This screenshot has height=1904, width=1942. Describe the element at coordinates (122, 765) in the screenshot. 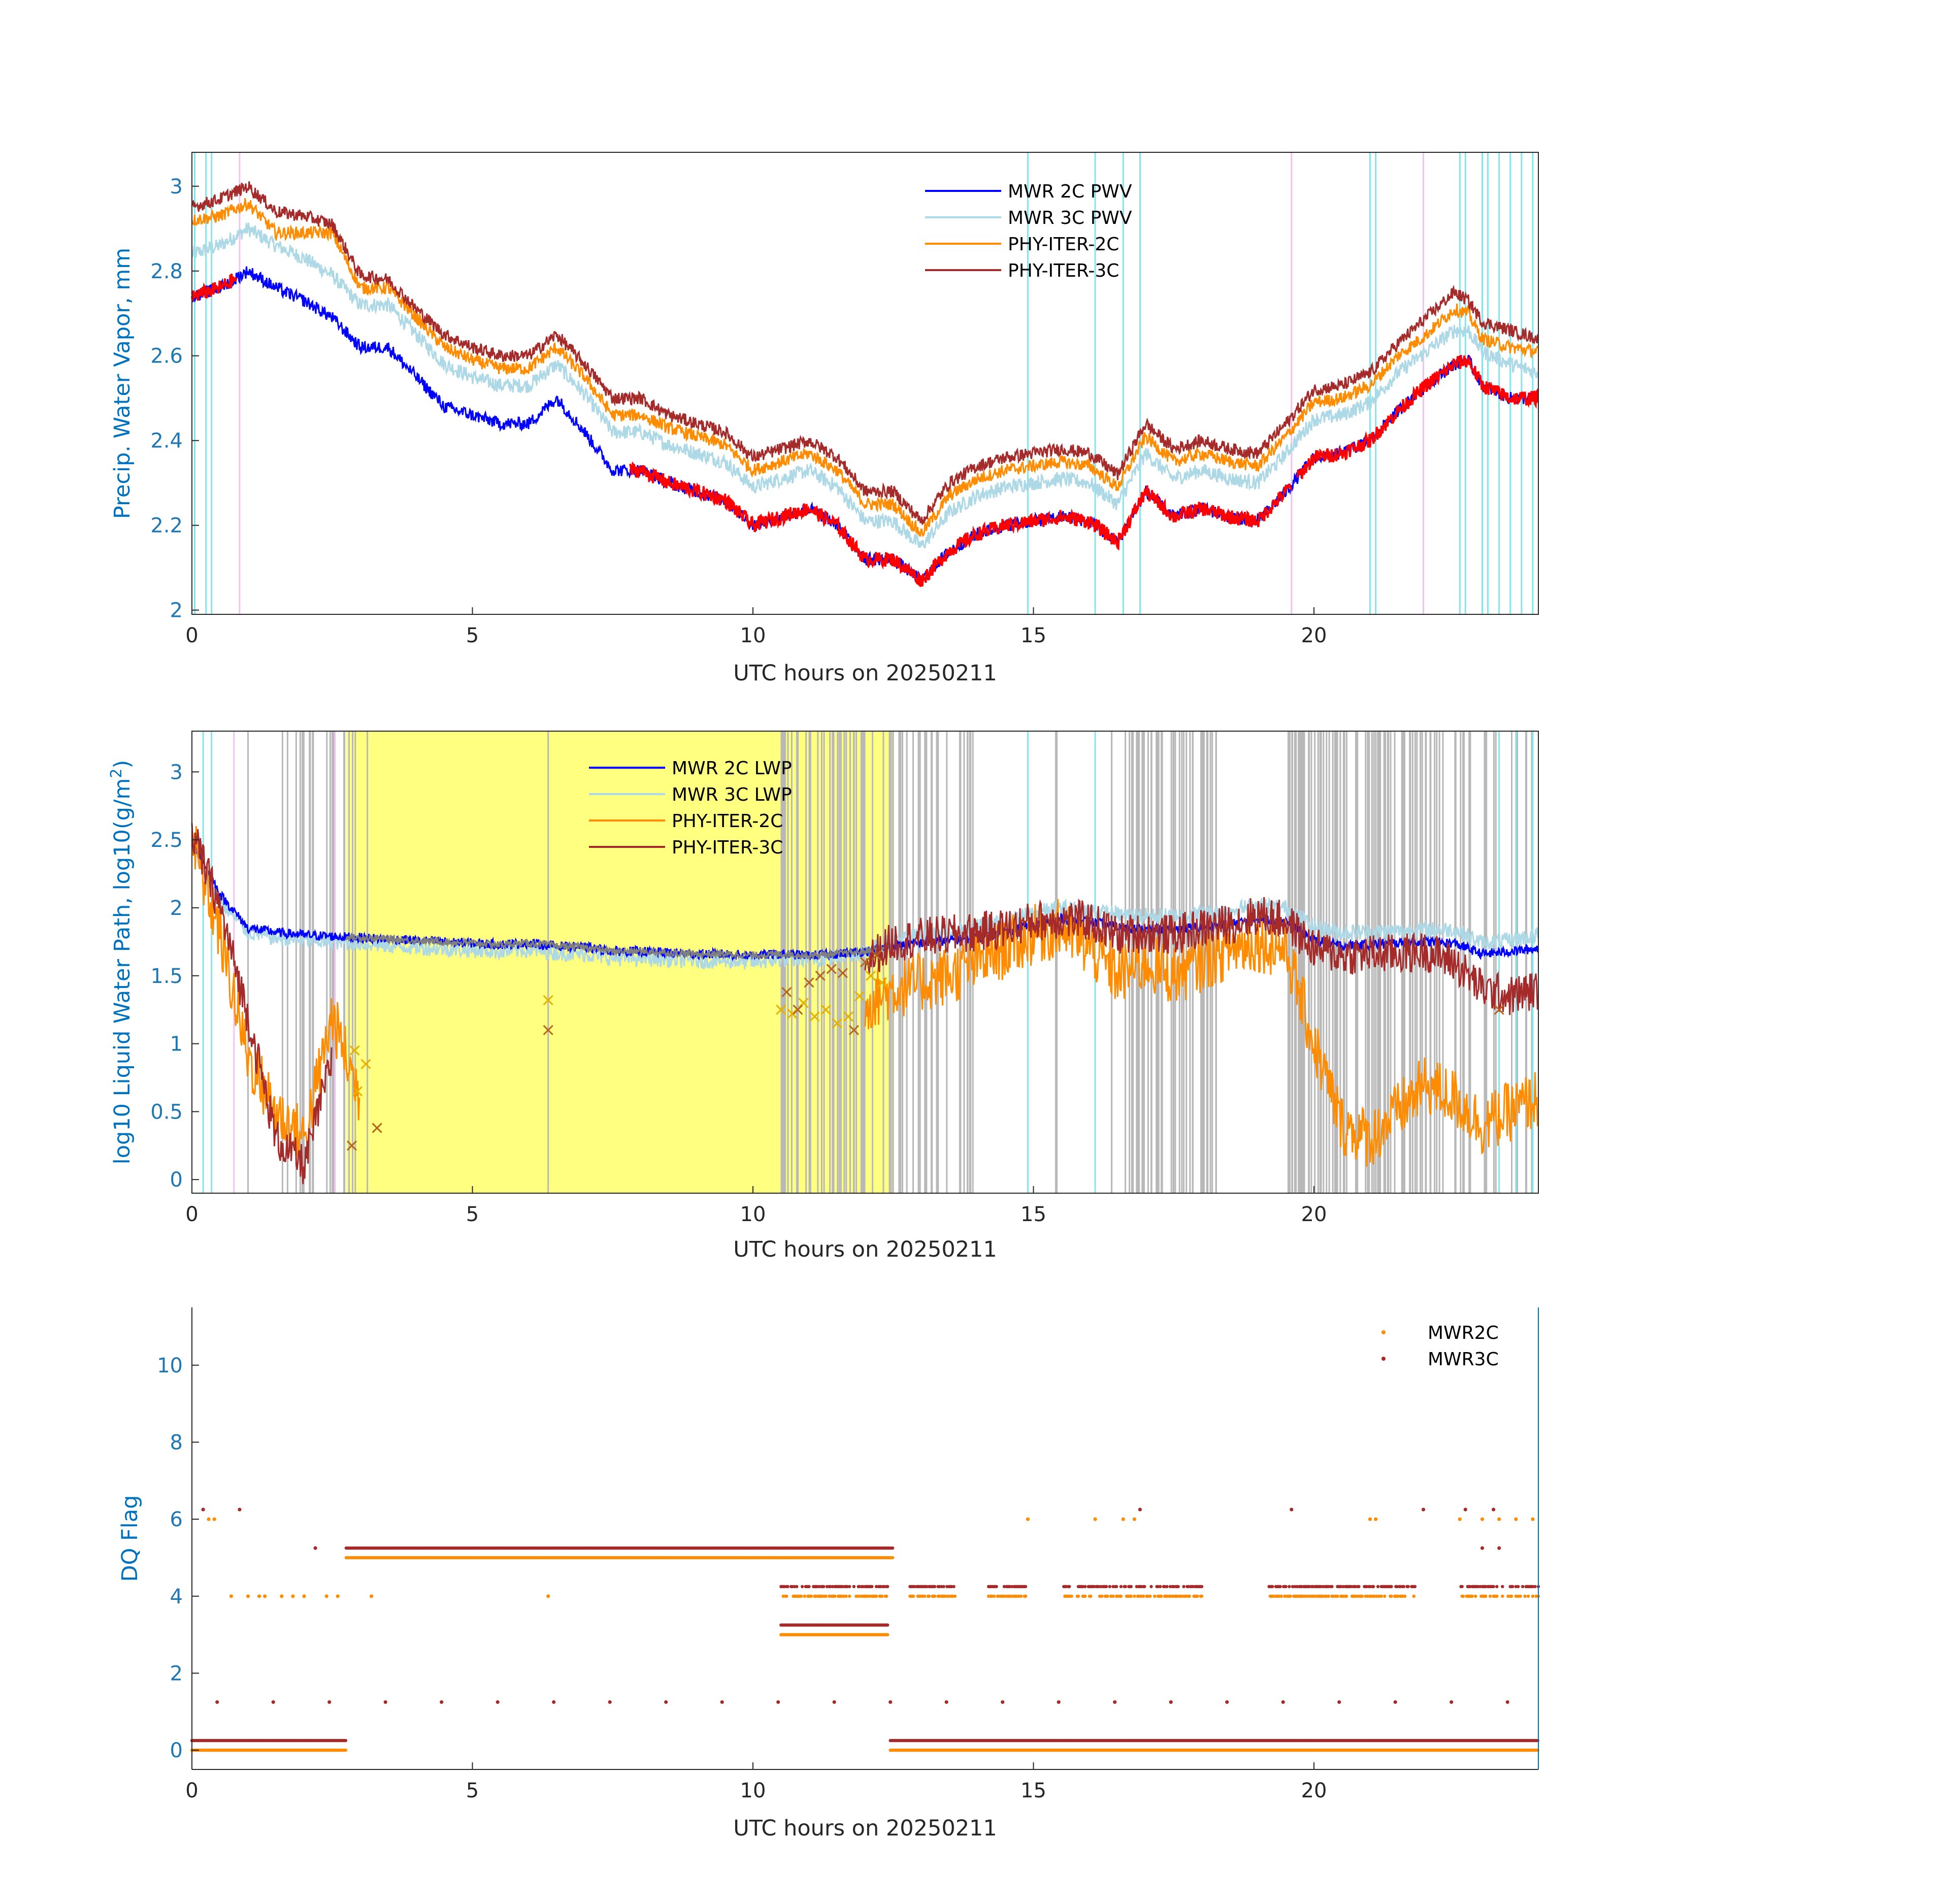

I see `lwp-y-axis-label-close: )` at that location.